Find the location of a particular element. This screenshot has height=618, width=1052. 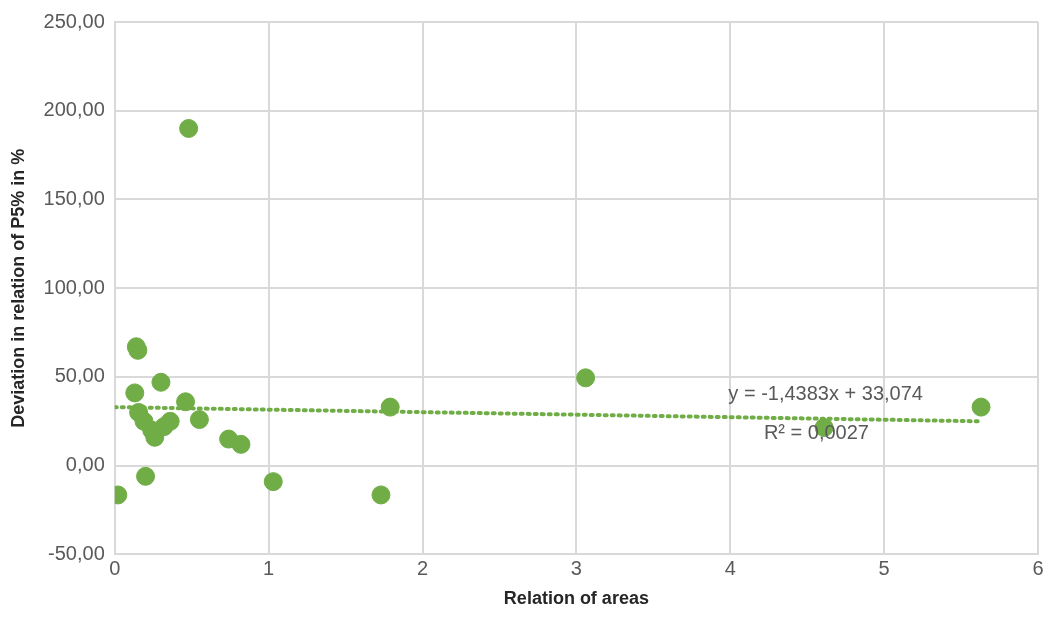

y-tick-label: 0,00 is located at coordinates (85, 464).